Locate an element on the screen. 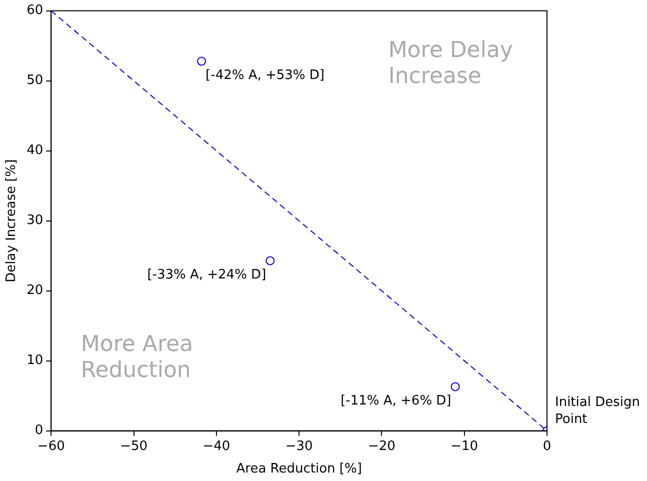  y-tick-label: 10 is located at coordinates (35, 360).